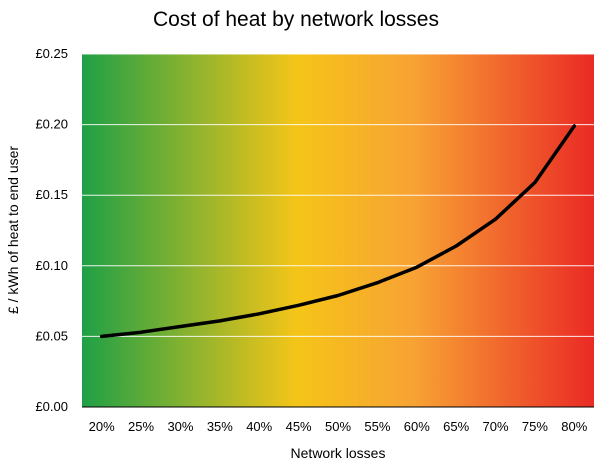 The width and height of the screenshot is (606, 469). I want to click on x-axis-title: Network losses, so click(338, 453).